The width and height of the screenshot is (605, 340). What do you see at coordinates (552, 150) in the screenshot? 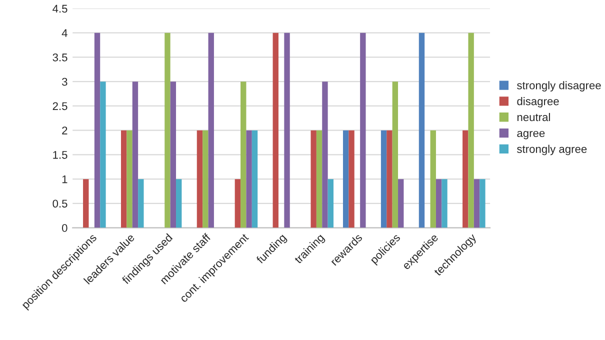
I see `legend-label: strongly agree` at bounding box center [552, 150].